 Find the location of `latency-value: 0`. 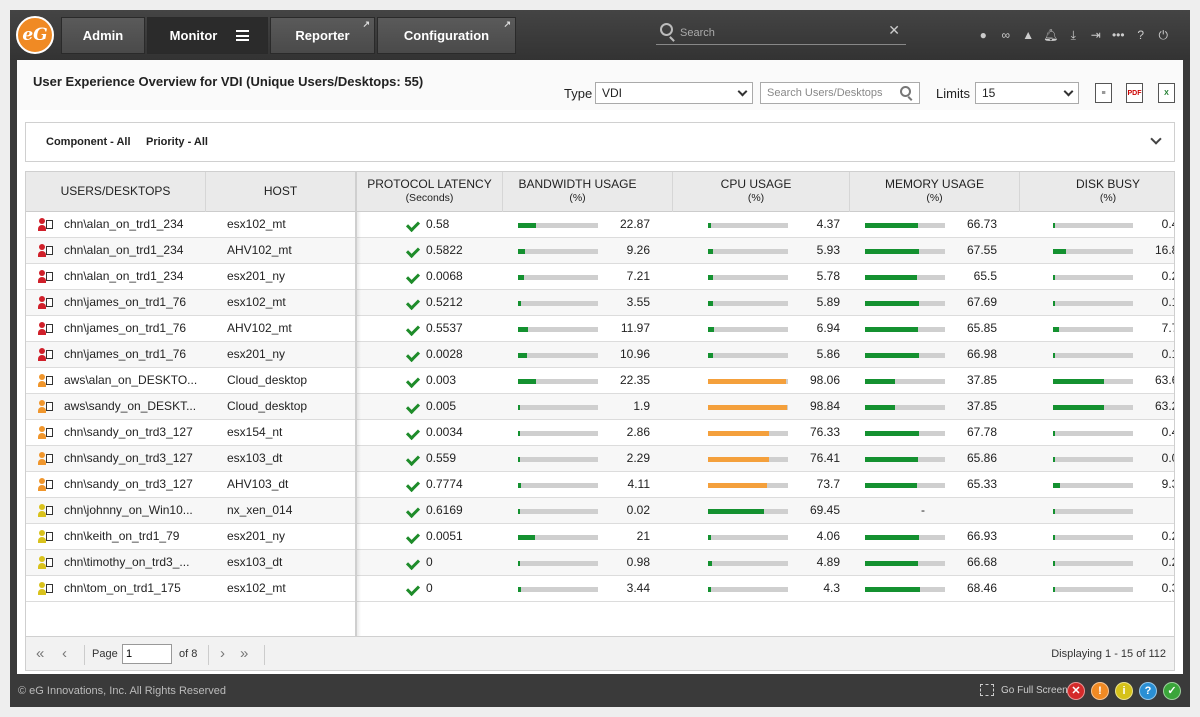

latency-value: 0 is located at coordinates (429, 562).